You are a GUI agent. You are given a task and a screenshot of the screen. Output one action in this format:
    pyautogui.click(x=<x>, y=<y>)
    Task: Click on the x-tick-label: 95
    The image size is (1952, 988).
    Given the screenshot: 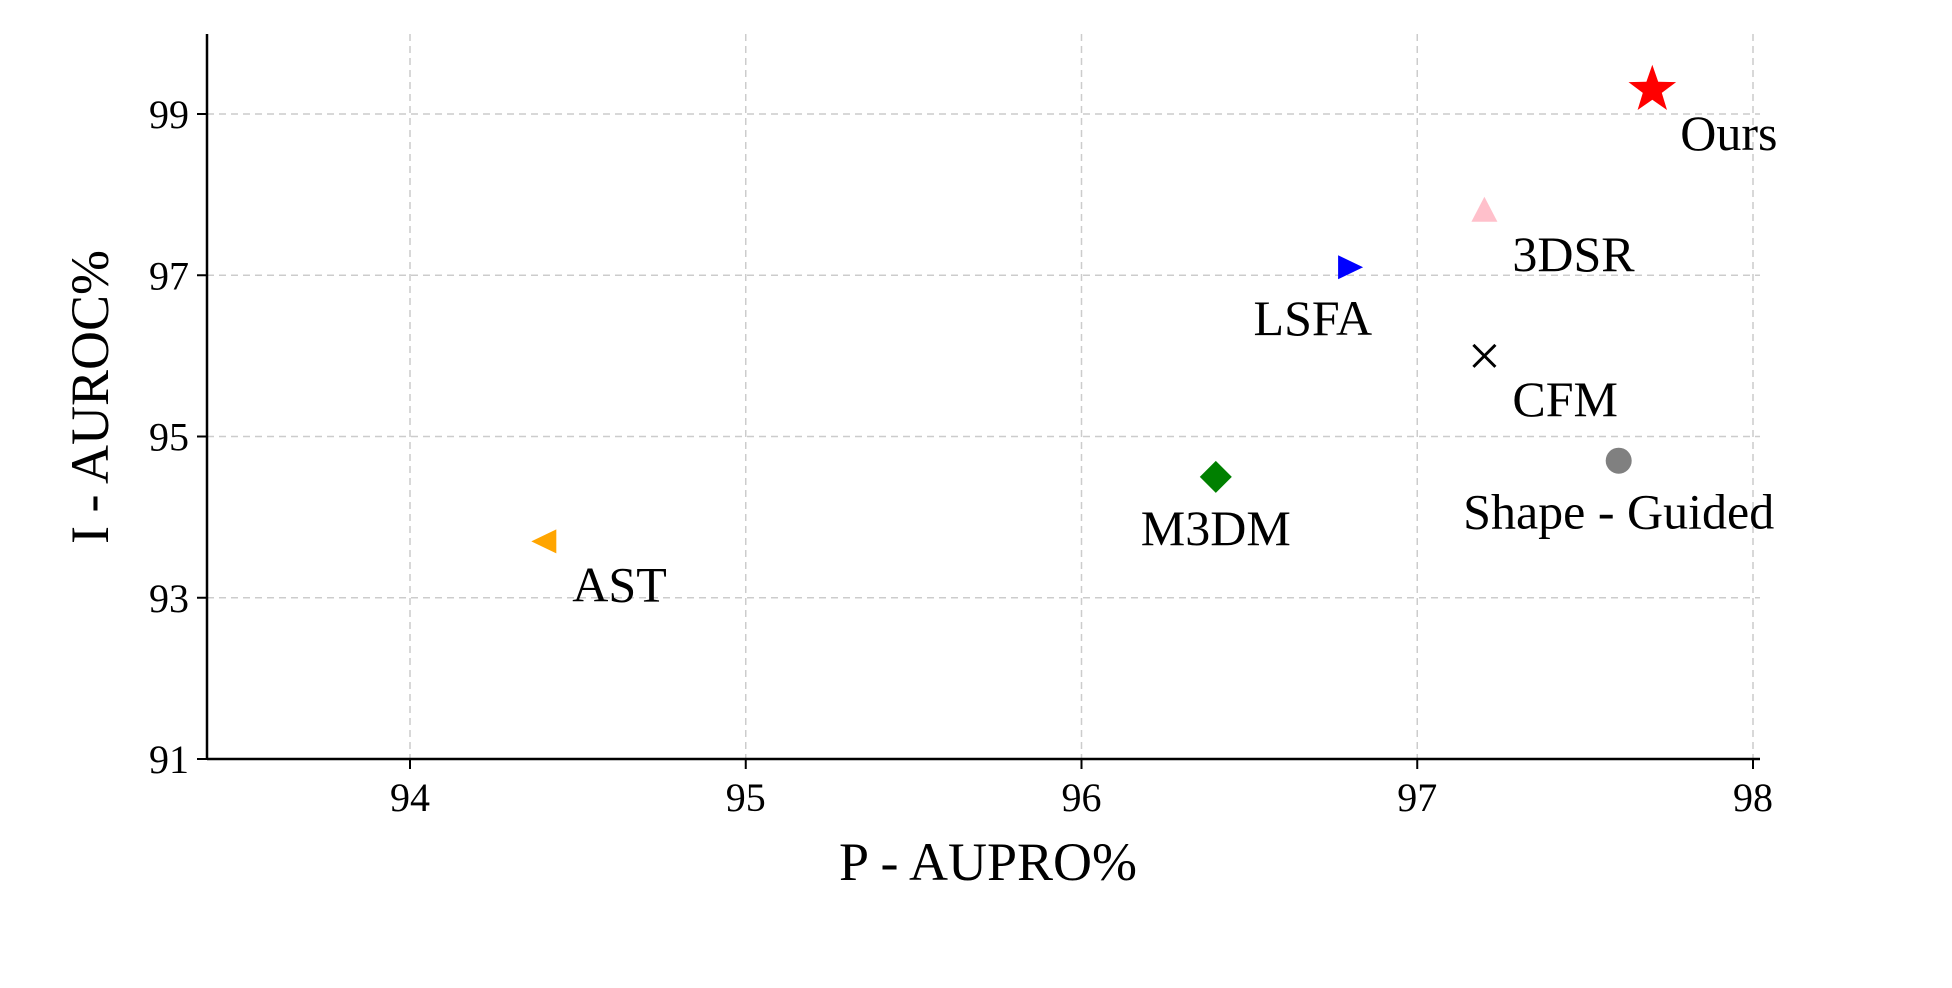 What is the action you would take?
    pyautogui.click(x=746, y=797)
    